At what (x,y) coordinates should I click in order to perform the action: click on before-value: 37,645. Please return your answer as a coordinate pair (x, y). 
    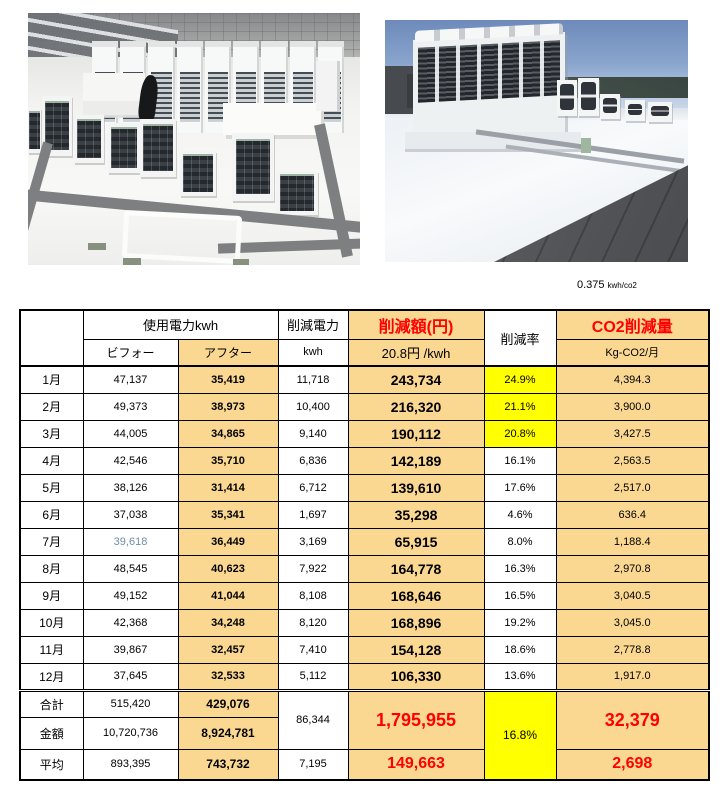
    Looking at the image, I should click on (130, 677).